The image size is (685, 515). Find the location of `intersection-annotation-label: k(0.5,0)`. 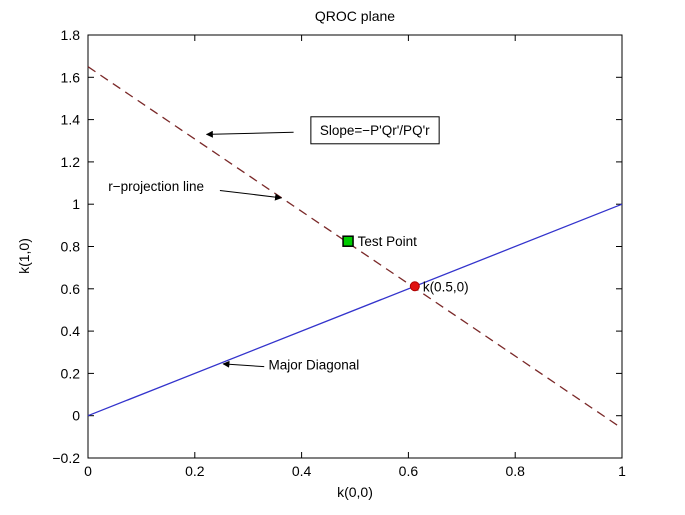

intersection-annotation-label: k(0.5,0) is located at coordinates (446, 286).